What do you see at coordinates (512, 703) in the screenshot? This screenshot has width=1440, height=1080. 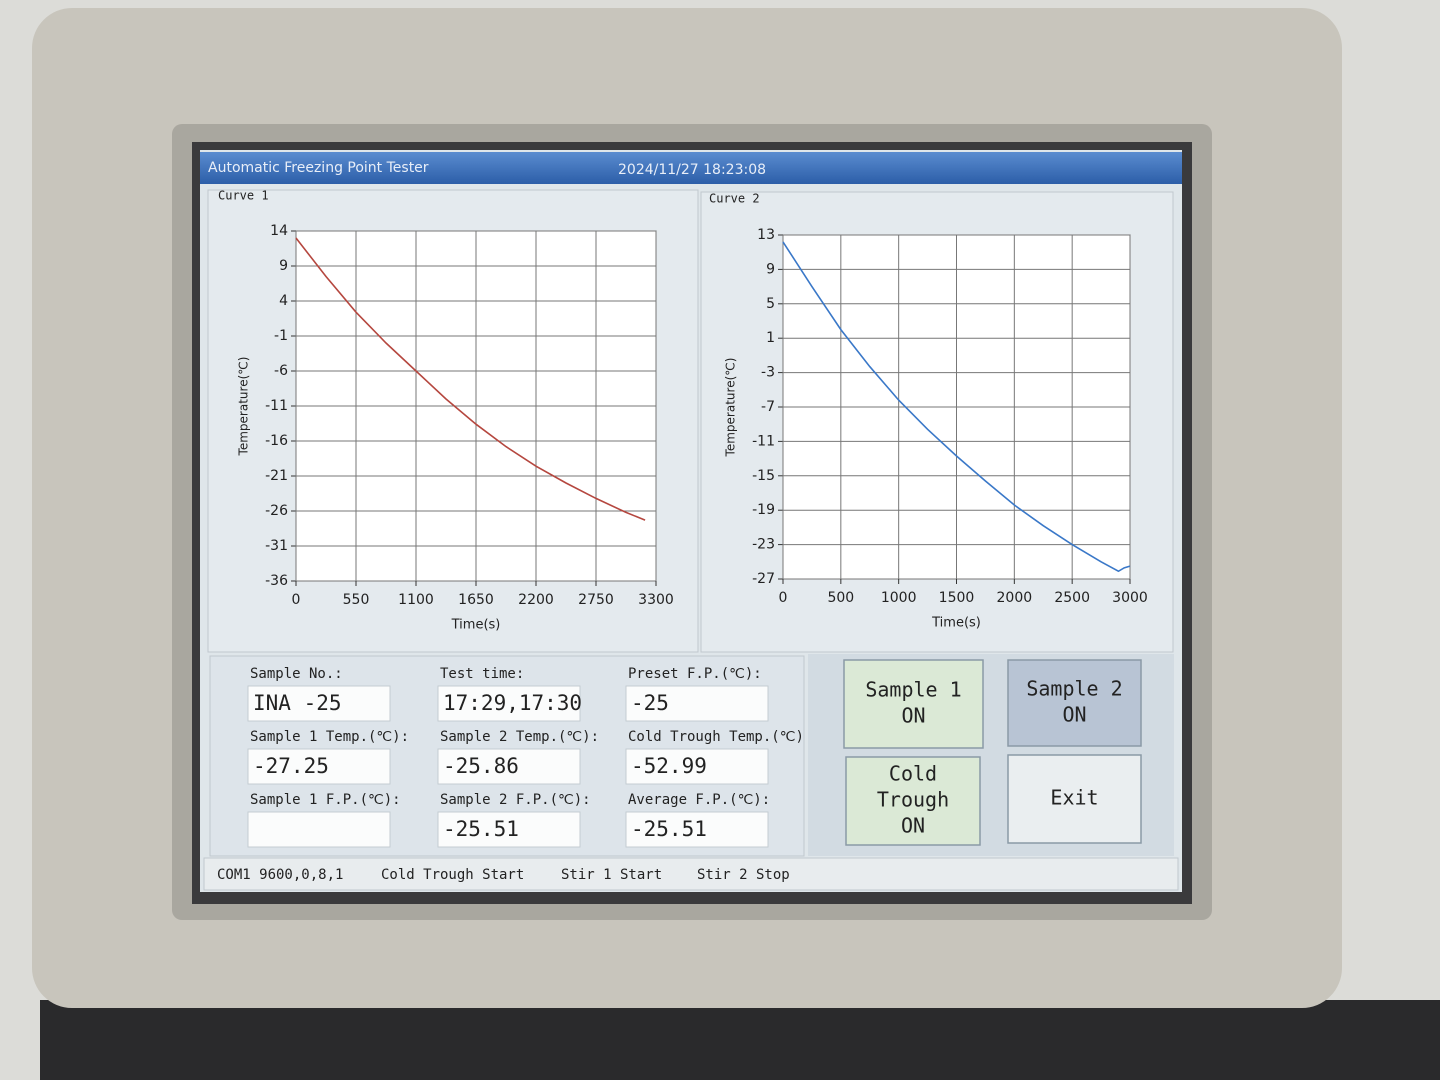 I see `field-value: 17:29,17:30` at bounding box center [512, 703].